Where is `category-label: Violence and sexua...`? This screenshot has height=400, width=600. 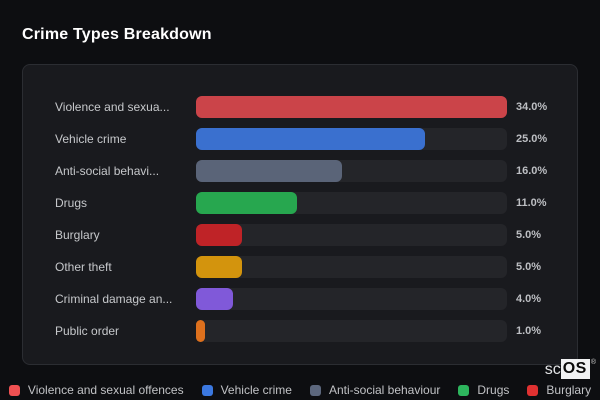 category-label: Violence and sexua... is located at coordinates (112, 107).